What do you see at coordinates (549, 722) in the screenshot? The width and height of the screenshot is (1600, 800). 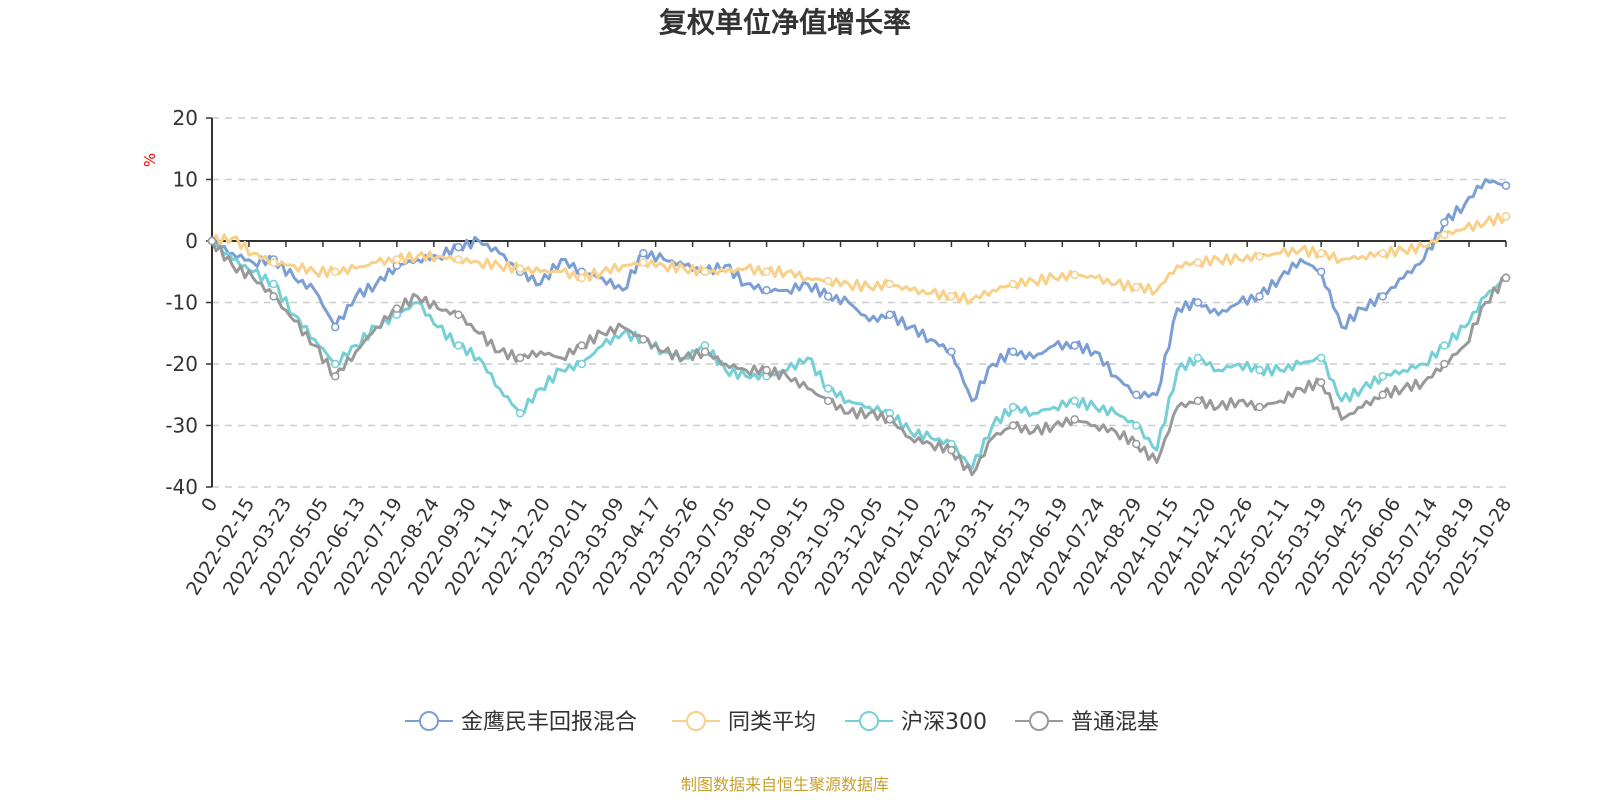 I see `legend-label: 金鹰民丰回报混合` at bounding box center [549, 722].